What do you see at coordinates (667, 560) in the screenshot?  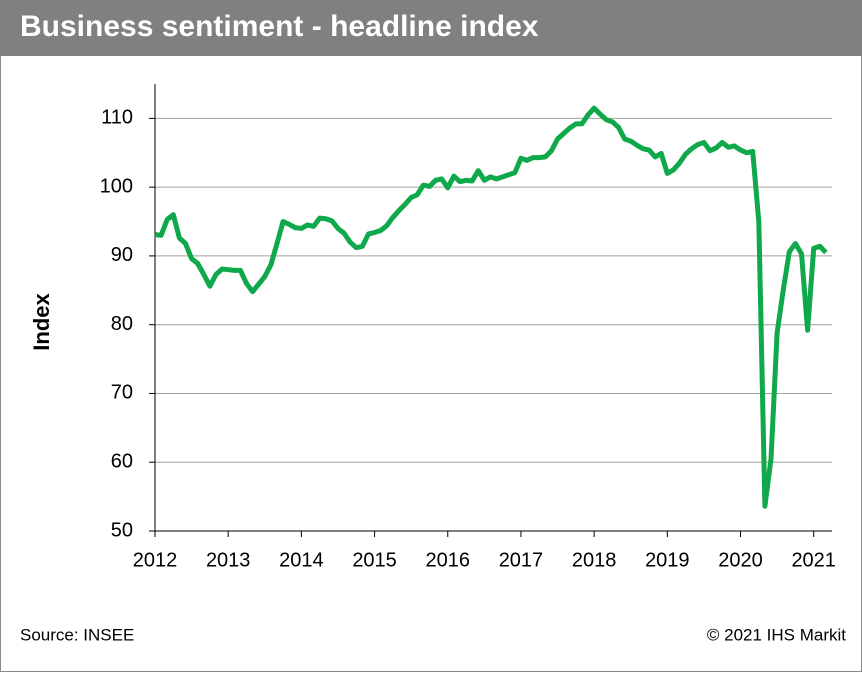 I see `x-tick-label: 2019` at bounding box center [667, 560].